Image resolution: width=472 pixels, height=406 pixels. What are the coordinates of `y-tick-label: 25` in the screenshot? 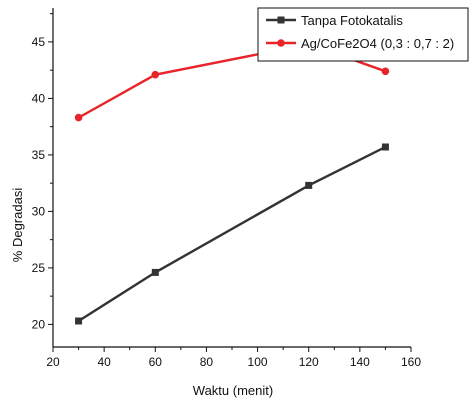 It's located at (39, 268).